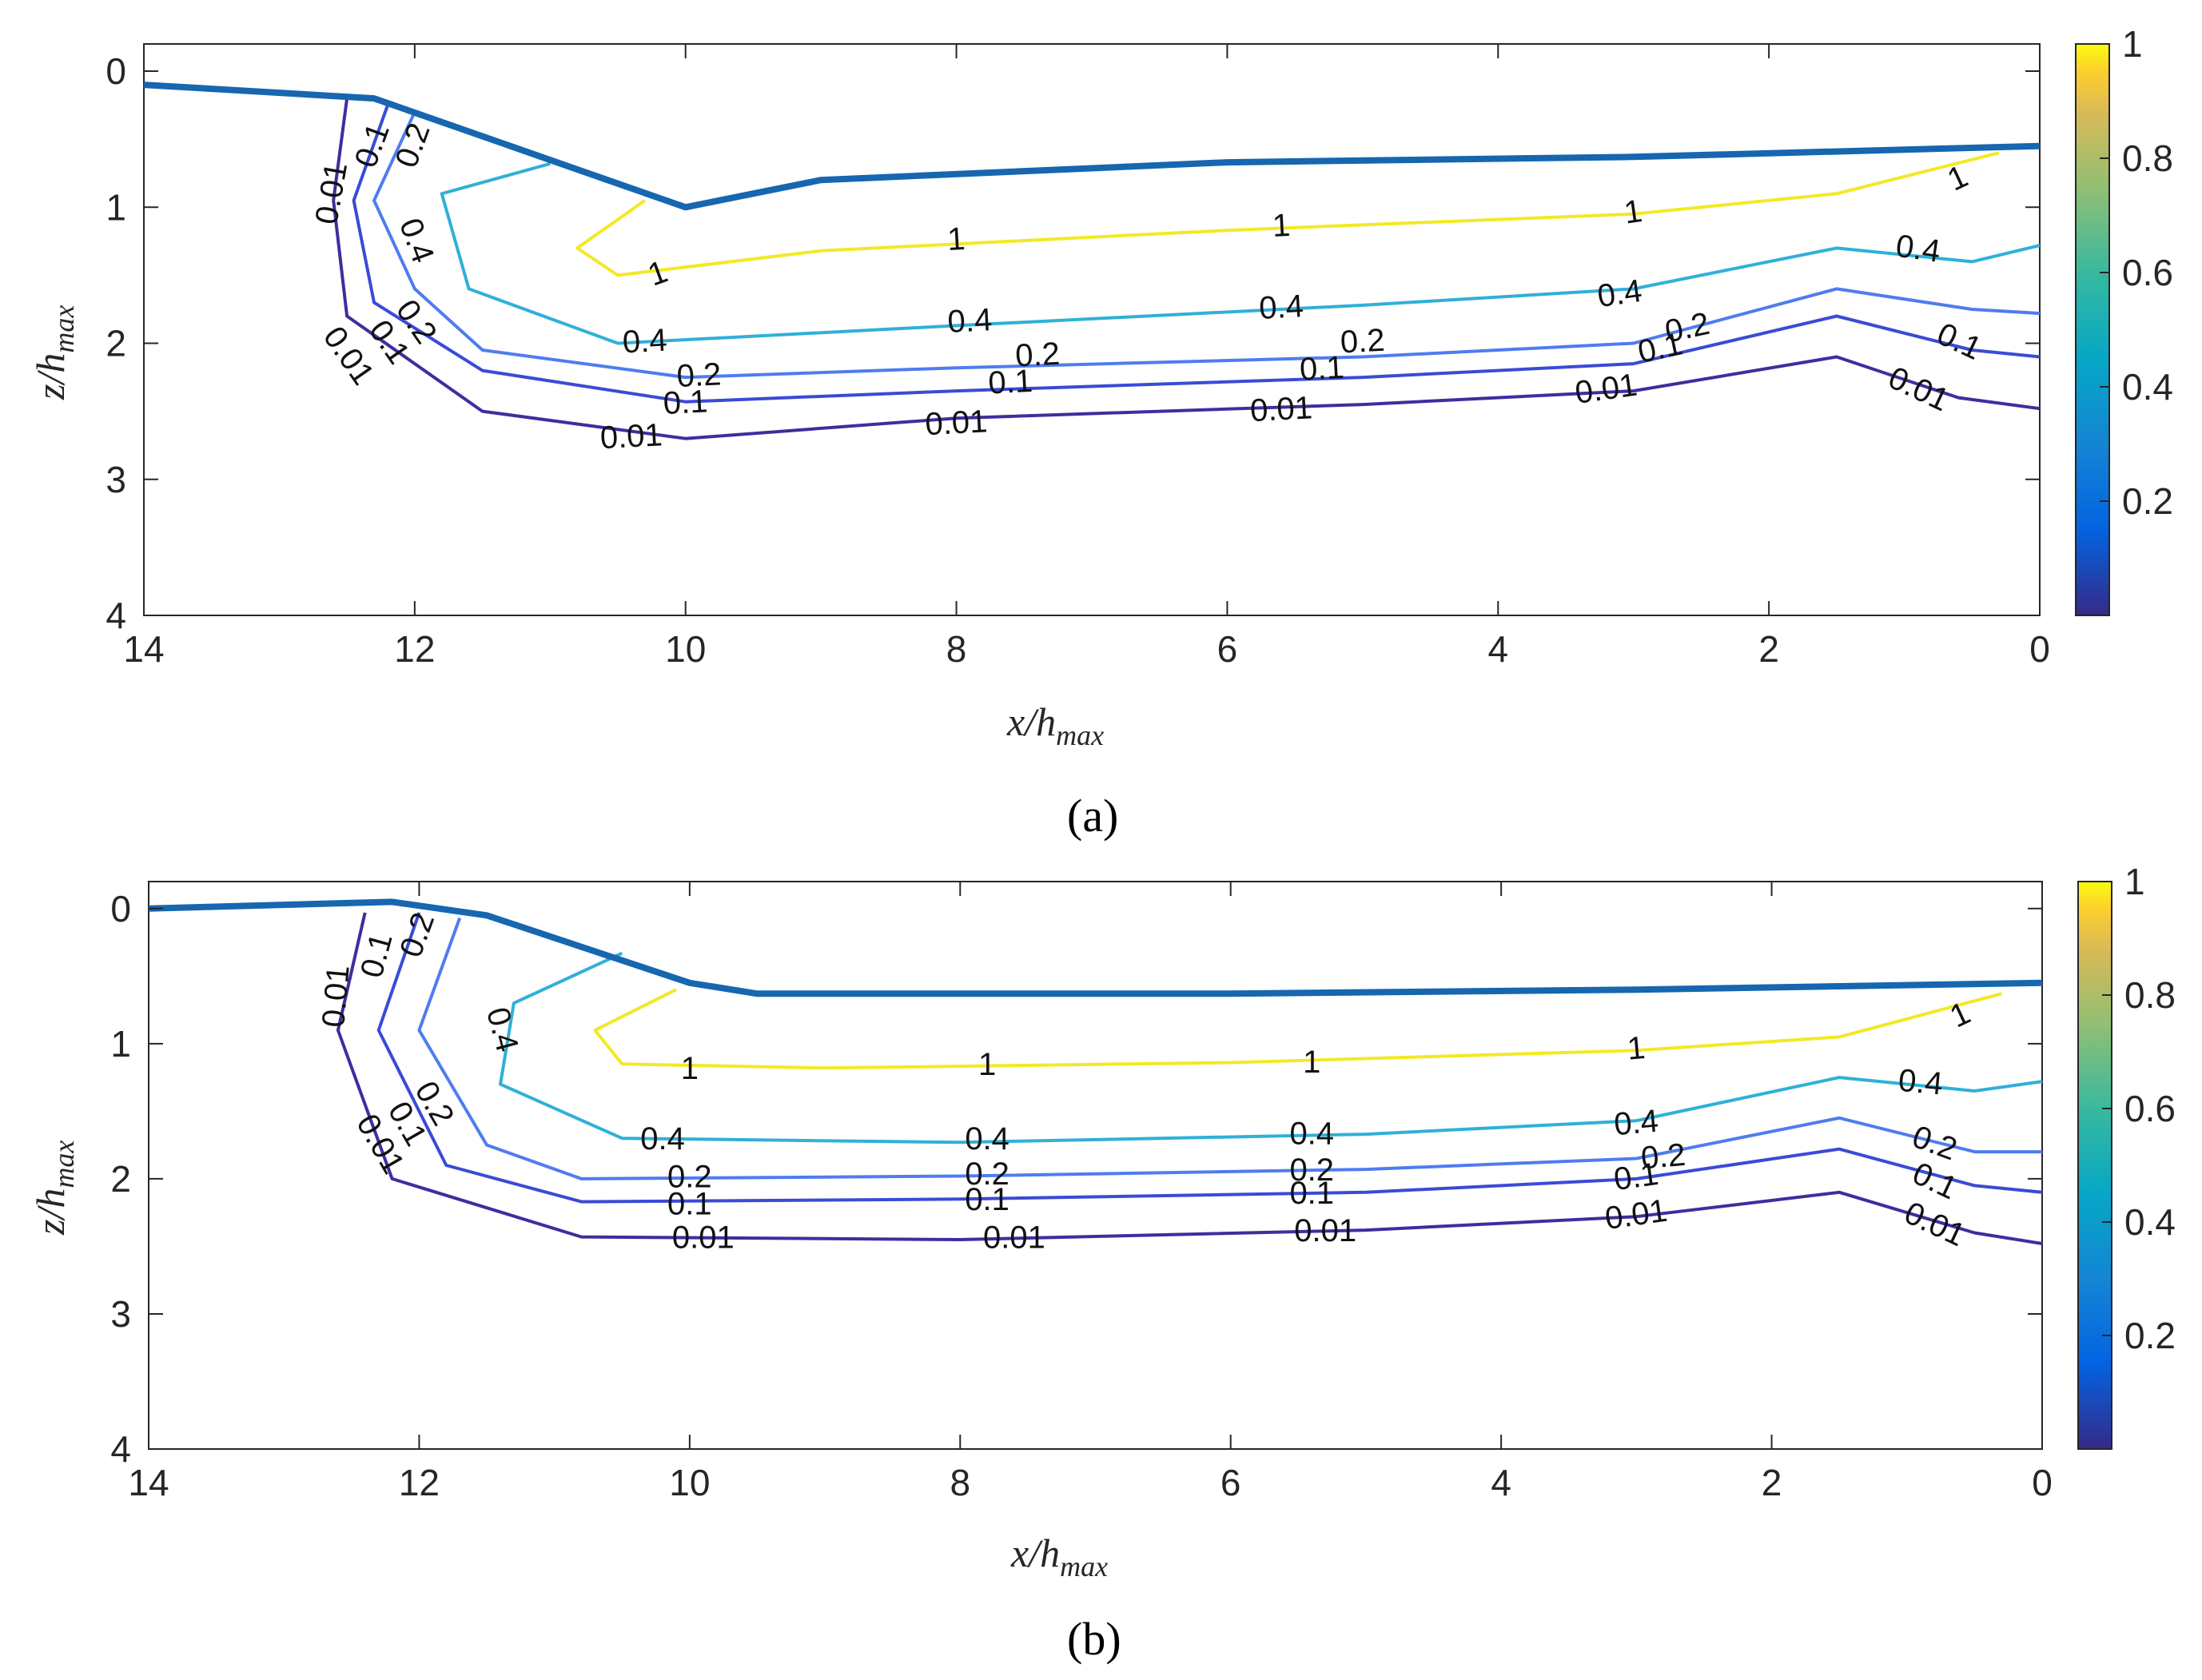  What do you see at coordinates (54, 1188) in the screenshot?
I see `panel-b-ylabel: z/hmax` at bounding box center [54, 1188].